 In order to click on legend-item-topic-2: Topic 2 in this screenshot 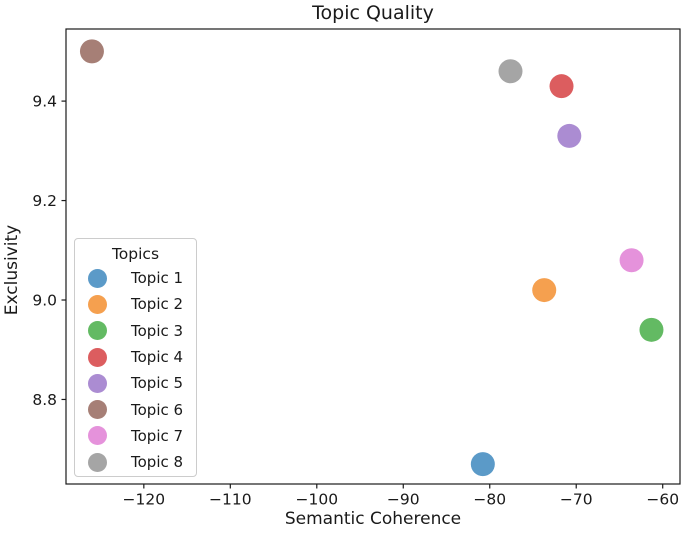, I will do `click(135, 304)`.